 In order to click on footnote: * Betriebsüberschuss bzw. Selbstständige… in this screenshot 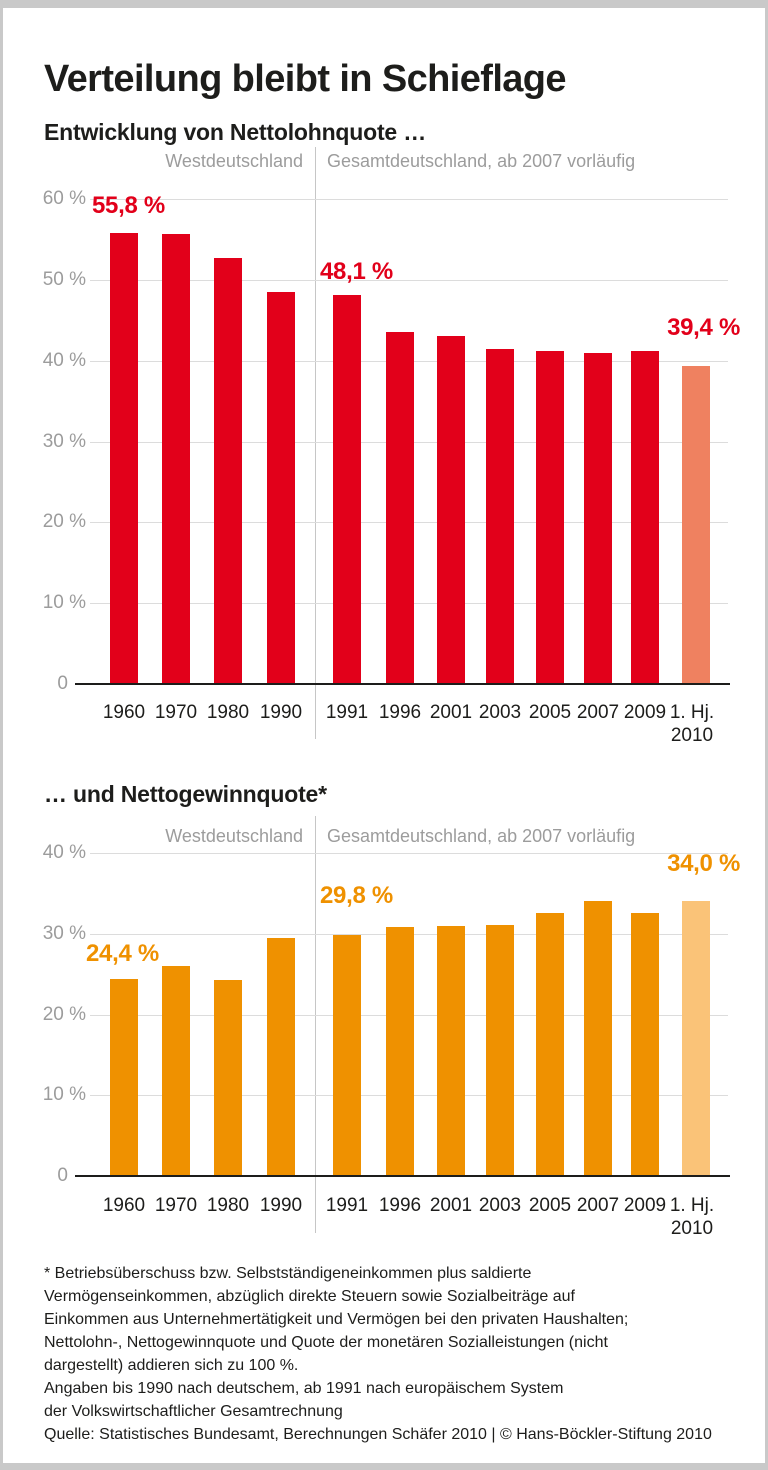, I will do `click(378, 1354)`.